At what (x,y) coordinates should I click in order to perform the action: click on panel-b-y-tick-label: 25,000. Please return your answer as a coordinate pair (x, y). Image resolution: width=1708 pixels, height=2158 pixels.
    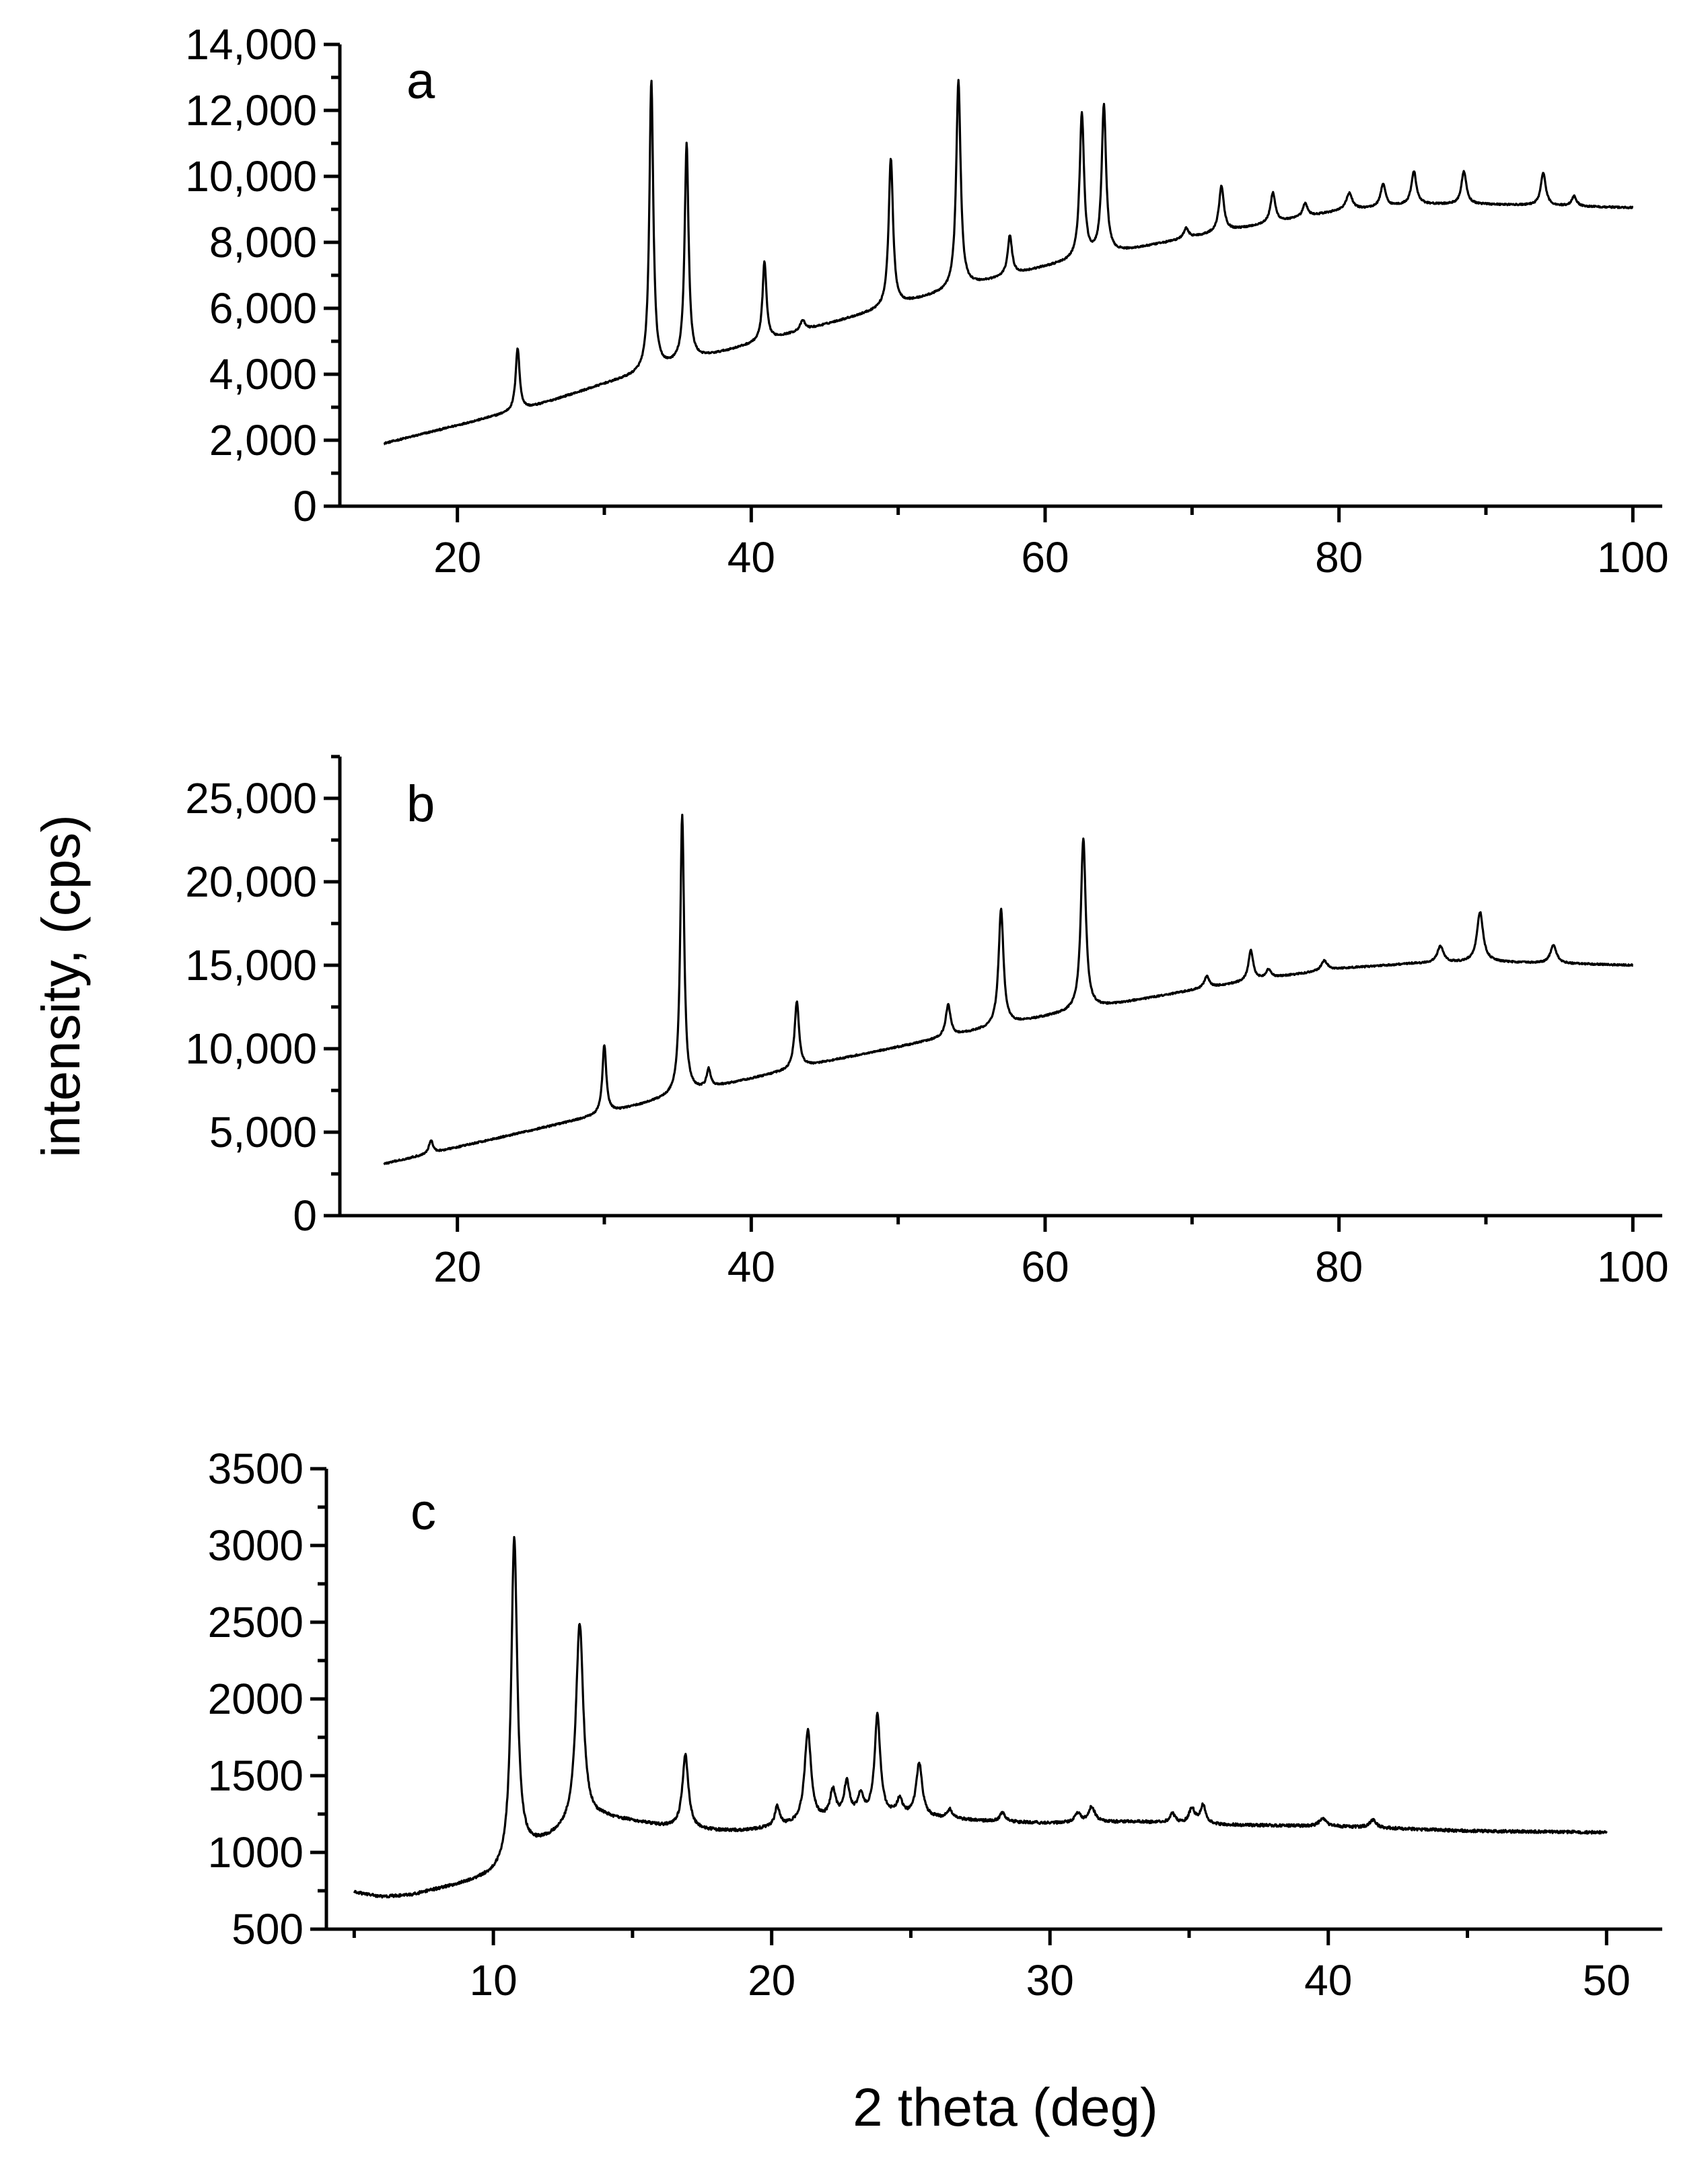
    Looking at the image, I should click on (251, 799).